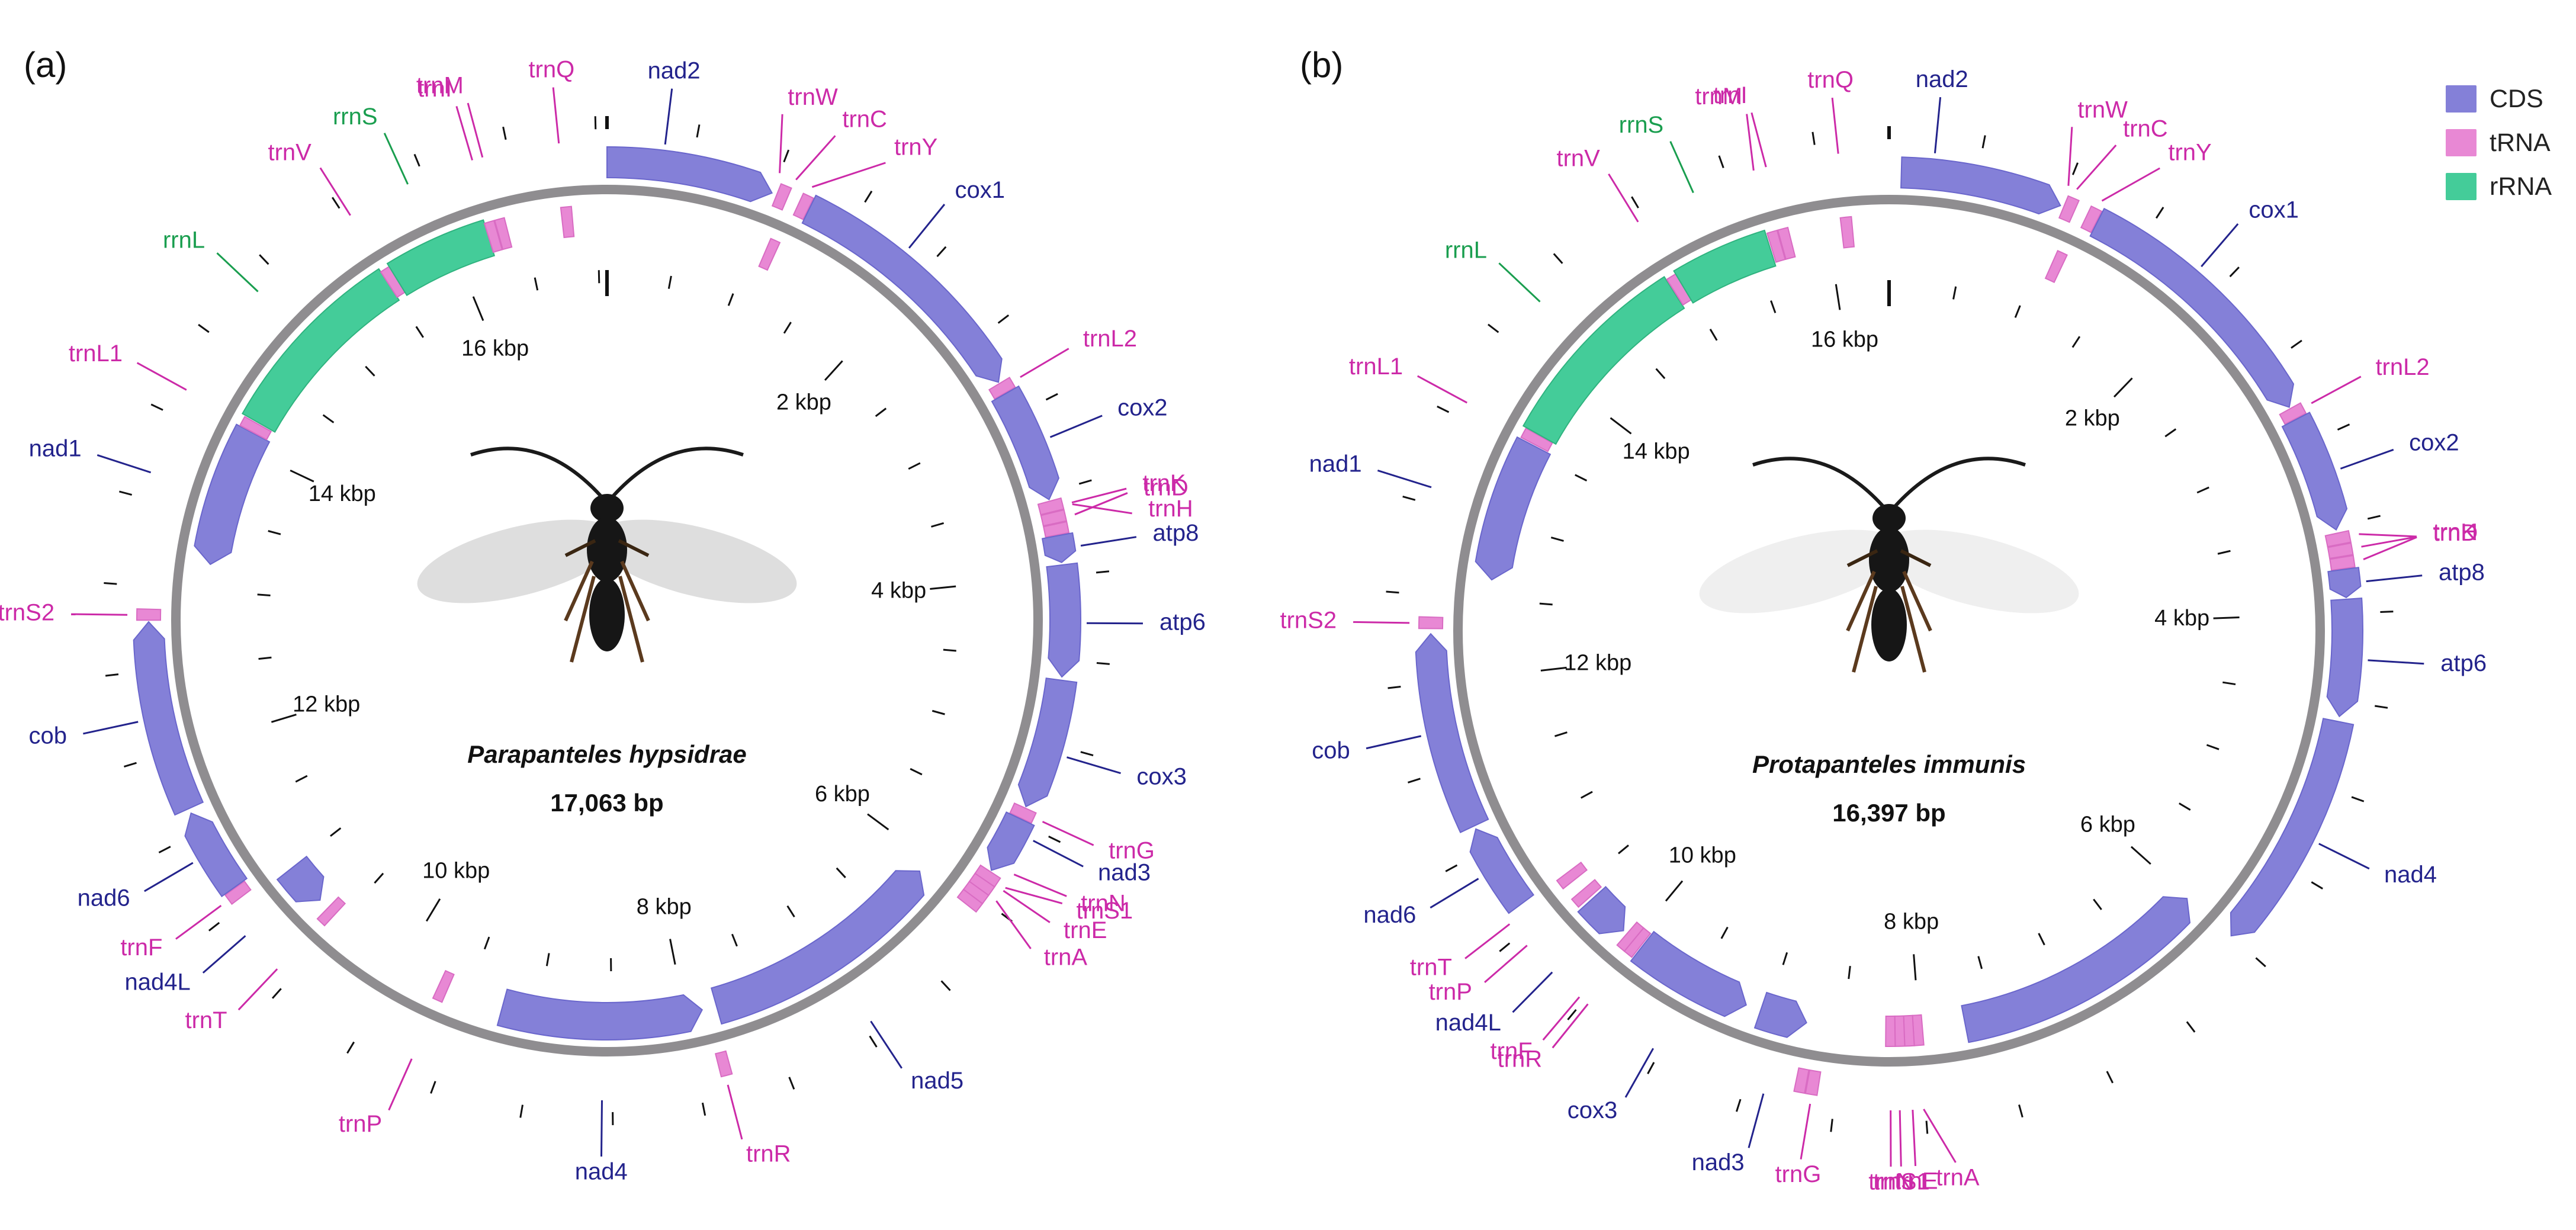  What do you see at coordinates (216, 855) in the screenshot?
I see `gene-nad6` at bounding box center [216, 855].